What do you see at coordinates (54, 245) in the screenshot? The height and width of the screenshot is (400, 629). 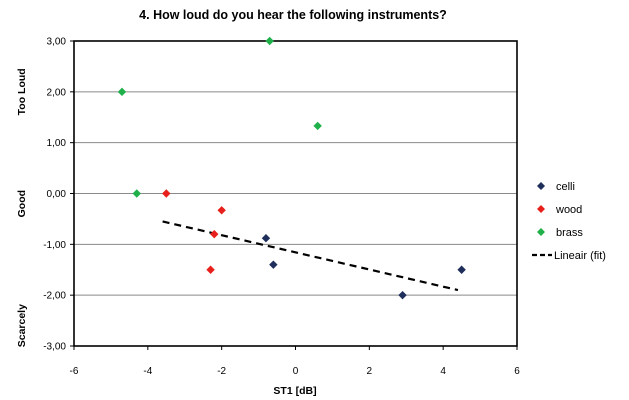 I see `y-tick-label: -1,00` at bounding box center [54, 245].